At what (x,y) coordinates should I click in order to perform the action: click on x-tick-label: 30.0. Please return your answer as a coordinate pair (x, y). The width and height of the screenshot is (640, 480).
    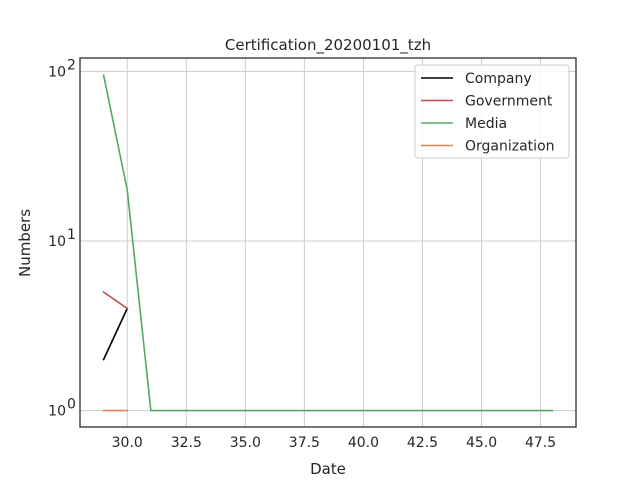
    Looking at the image, I should click on (127, 443).